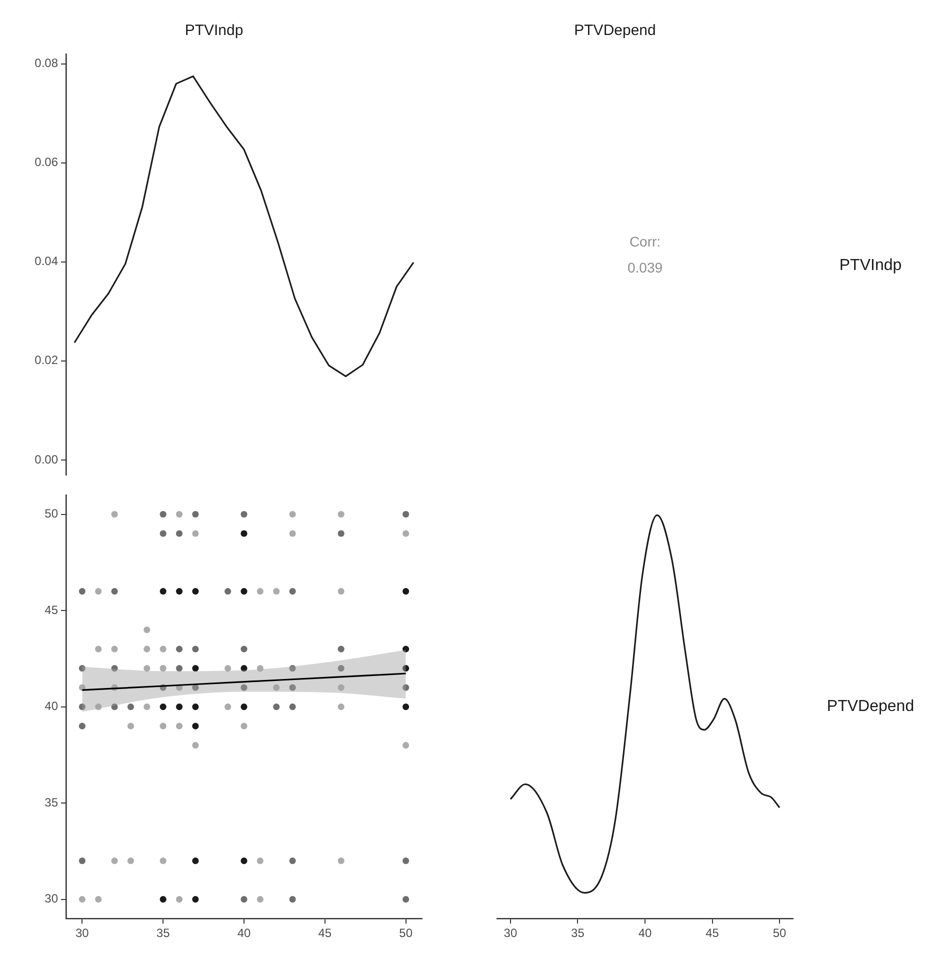 The height and width of the screenshot is (954, 948). I want to click on chart-title: PTVIndp, so click(214, 31).